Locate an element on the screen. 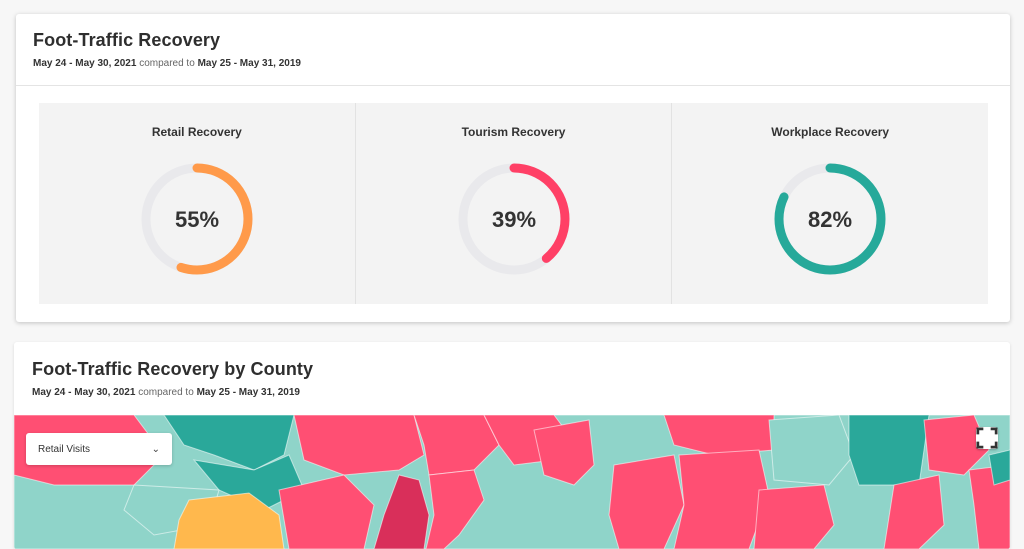 Image resolution: width=1024 pixels, height=549 pixels. gauge-label: Retail Recovery is located at coordinates (196, 132).